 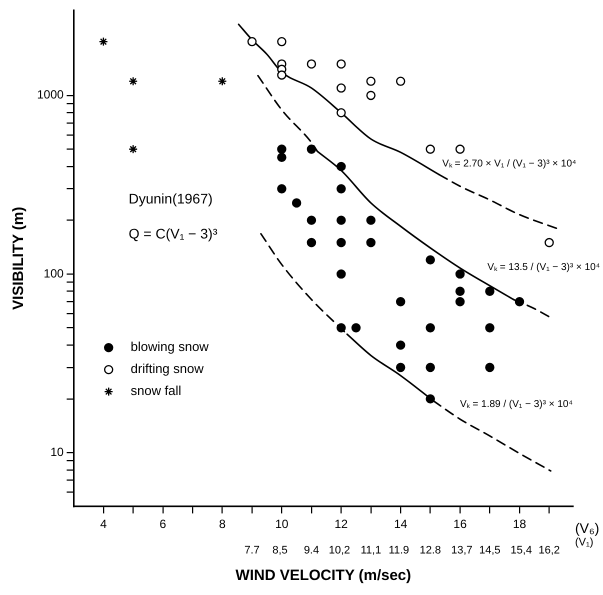 I want to click on y-axis-title: VISIBILITY (m), so click(x=19, y=258).